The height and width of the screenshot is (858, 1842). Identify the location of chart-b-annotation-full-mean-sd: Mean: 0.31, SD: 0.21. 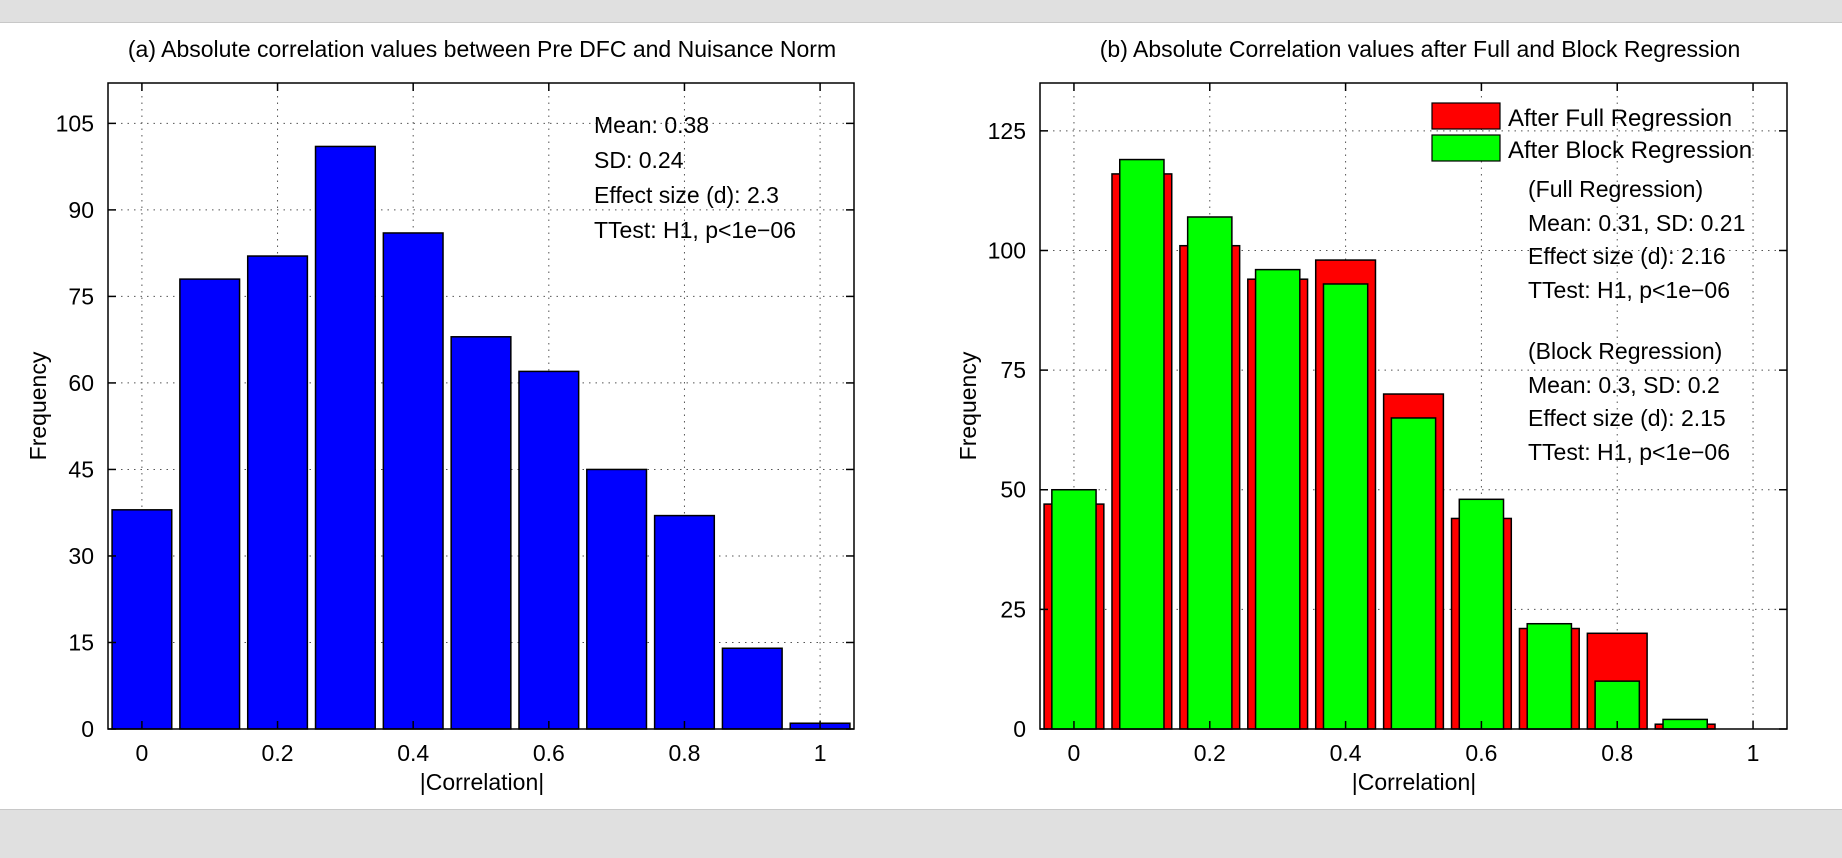
(1636, 223).